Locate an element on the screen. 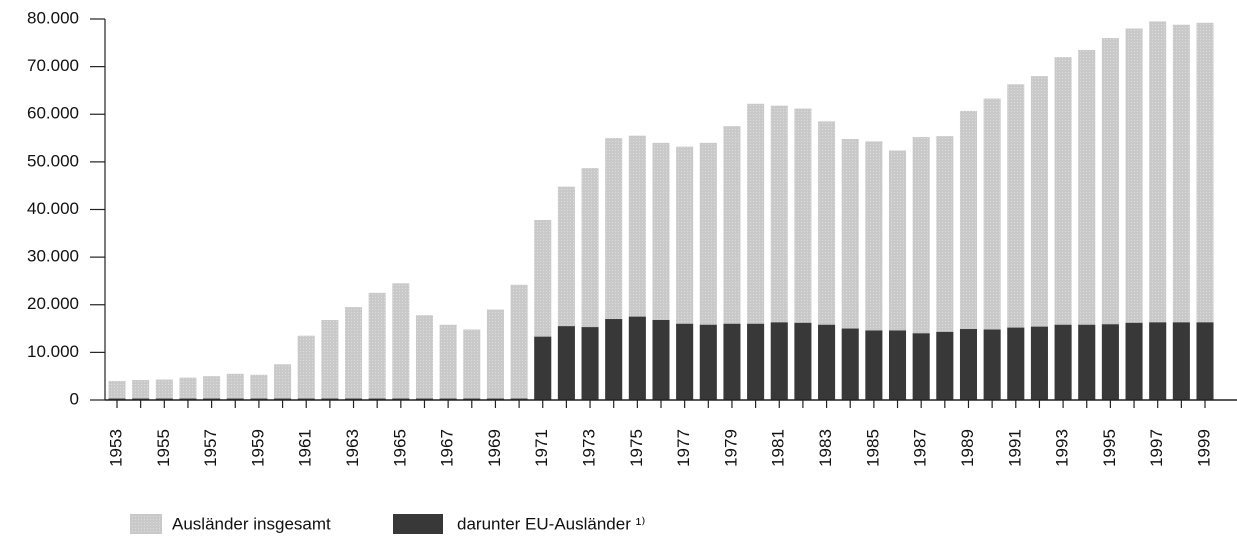 This screenshot has height=544, width=1237. x-tick-label: 1975 is located at coordinates (636, 448).